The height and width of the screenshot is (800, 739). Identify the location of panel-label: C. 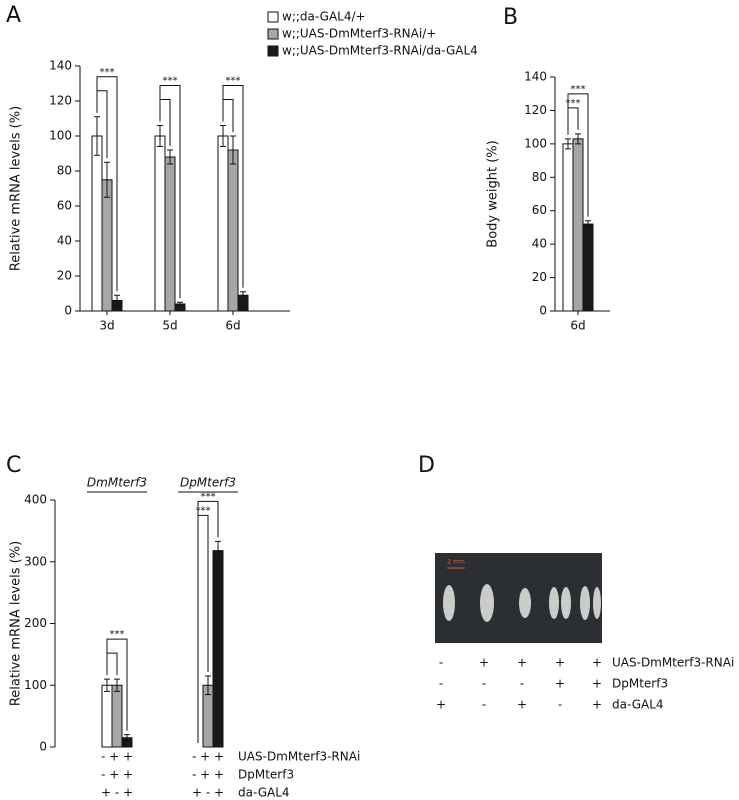
(13, 465).